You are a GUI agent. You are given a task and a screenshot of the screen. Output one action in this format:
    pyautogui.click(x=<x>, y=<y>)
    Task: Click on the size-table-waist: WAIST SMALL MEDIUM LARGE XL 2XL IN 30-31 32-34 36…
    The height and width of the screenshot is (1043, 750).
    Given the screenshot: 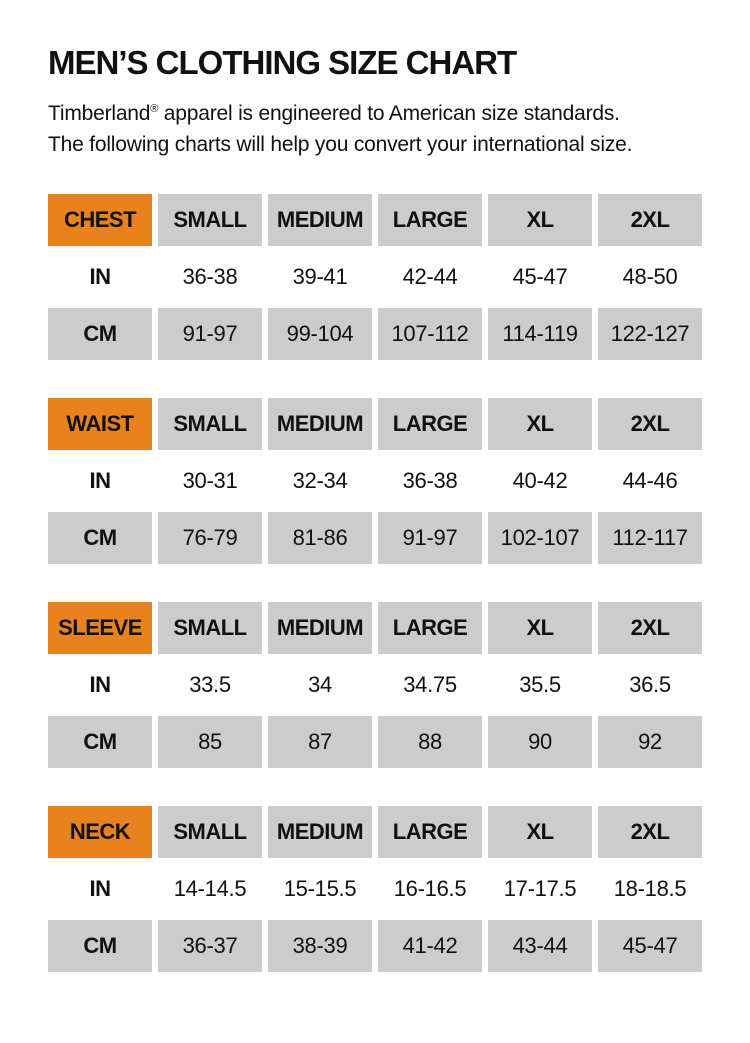 What is the action you would take?
    pyautogui.click(x=375, y=481)
    